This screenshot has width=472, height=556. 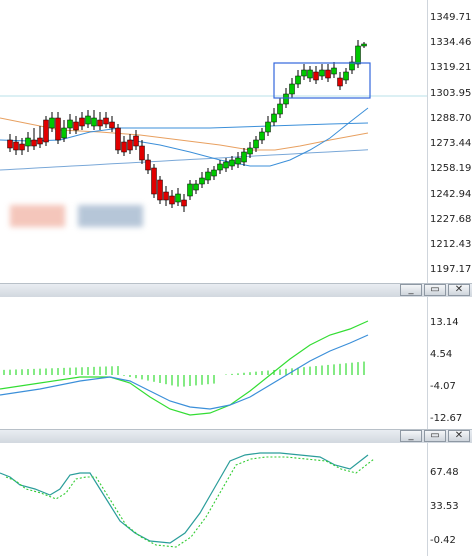 I want to click on redacted-label, so click(x=76, y=216).